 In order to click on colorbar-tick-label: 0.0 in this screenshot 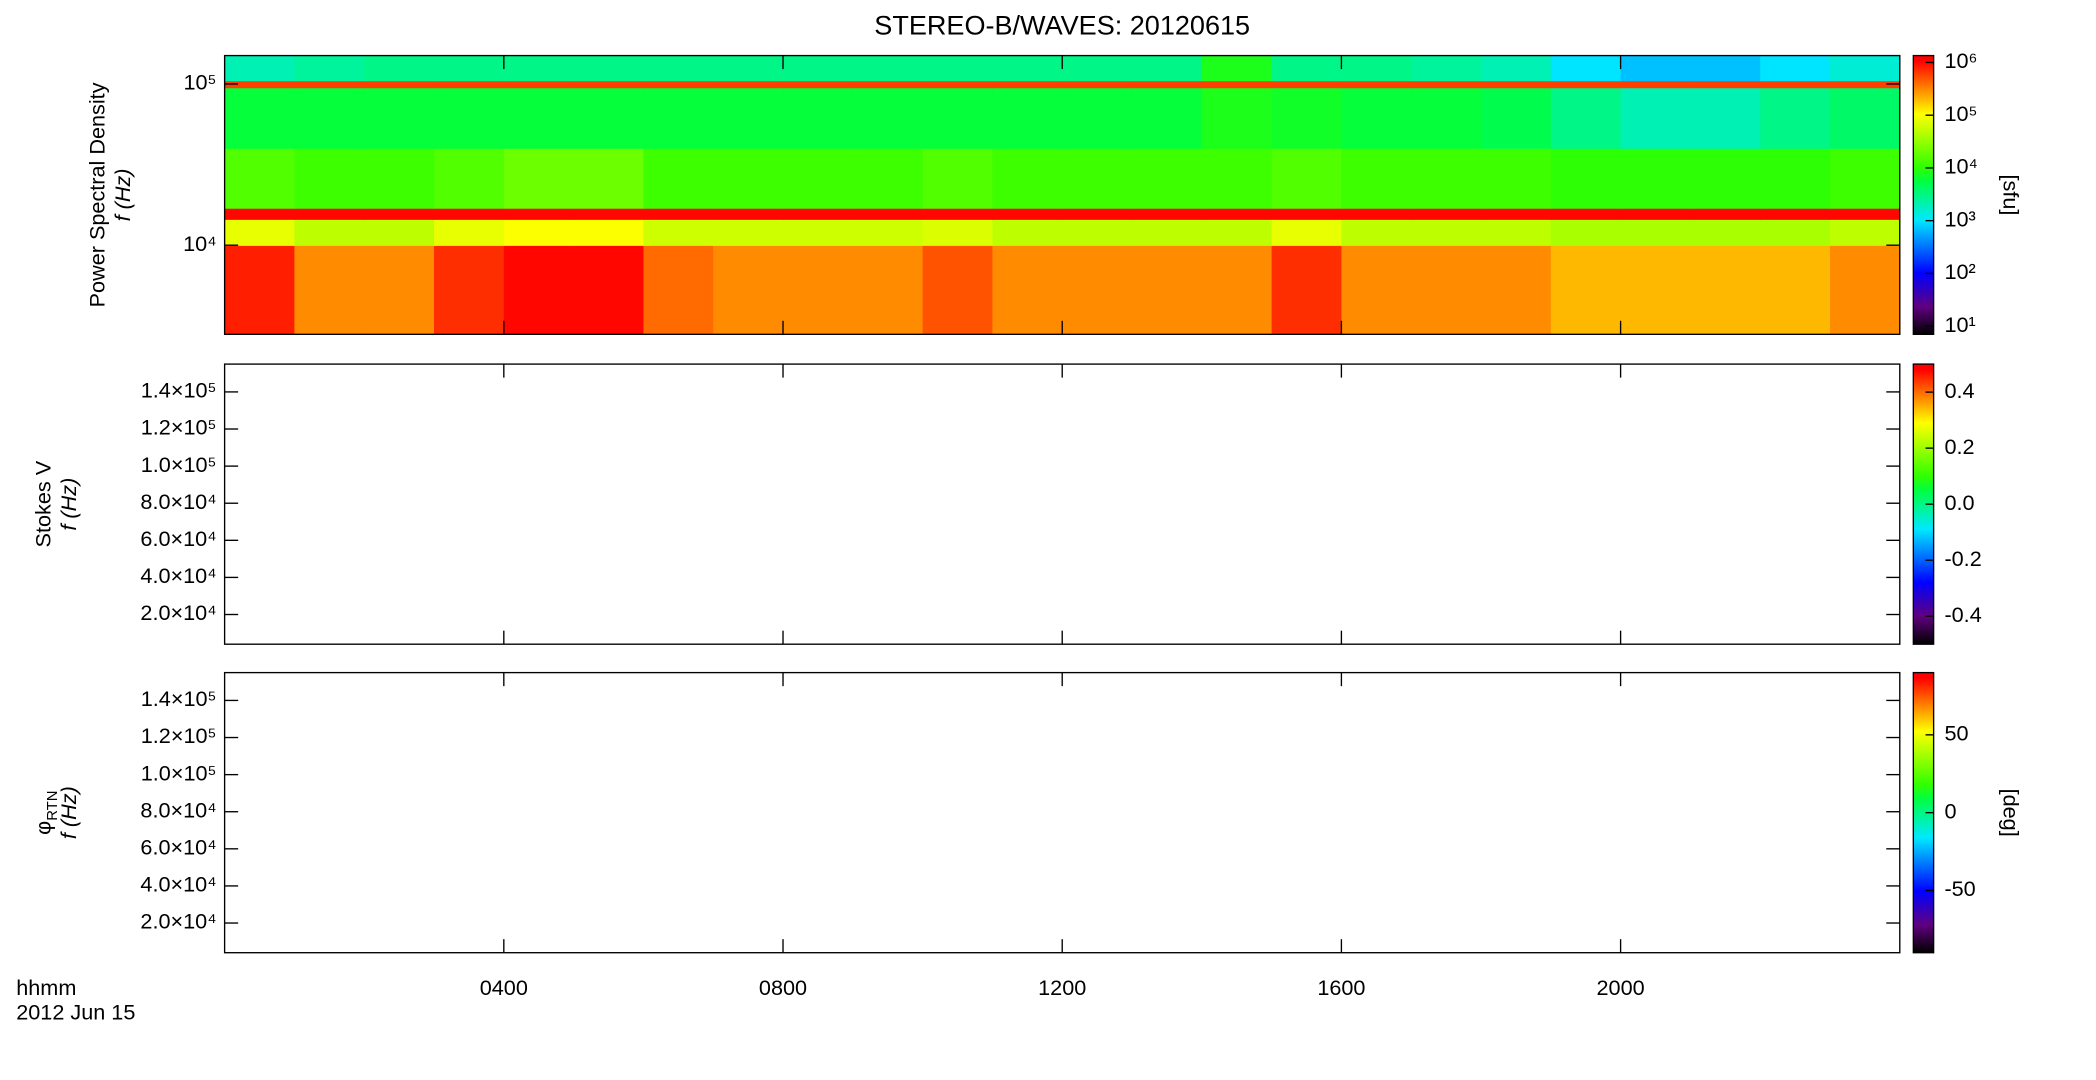, I will do `click(1959, 502)`.